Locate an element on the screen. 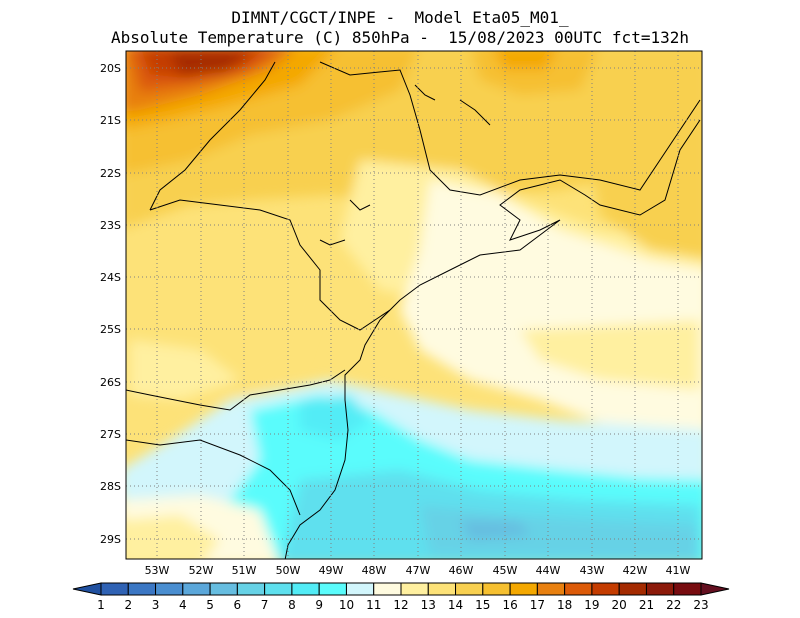  colorbar-label: 20 is located at coordinates (619, 605).